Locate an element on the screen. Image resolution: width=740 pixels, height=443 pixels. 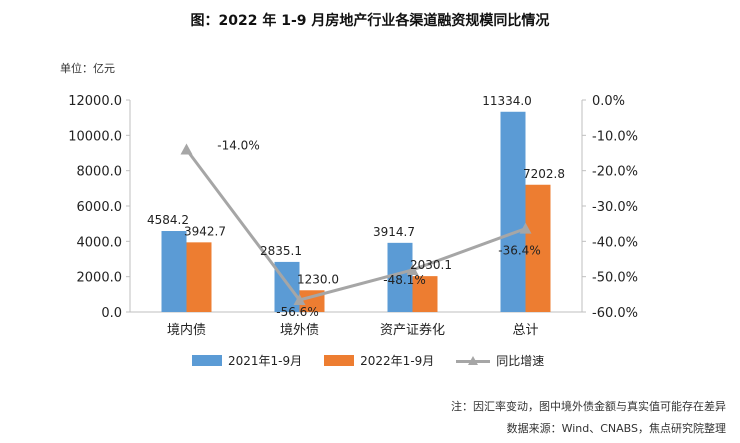
footnote: 注：因汇率变动，图中境外债金额与真实值可能存在差异 is located at coordinates (588, 406).